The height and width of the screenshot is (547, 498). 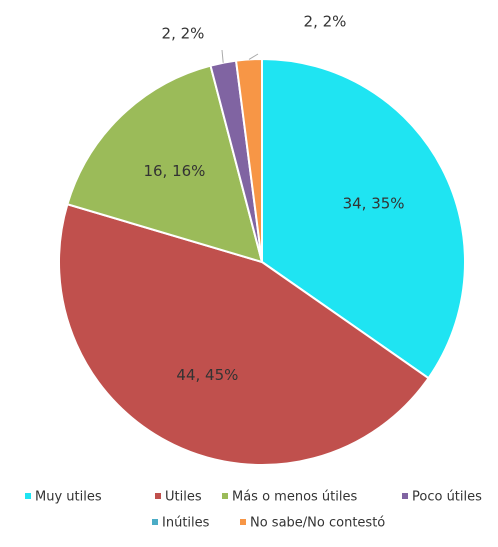 I want to click on data-label: 16, 16%, so click(x=174, y=171).